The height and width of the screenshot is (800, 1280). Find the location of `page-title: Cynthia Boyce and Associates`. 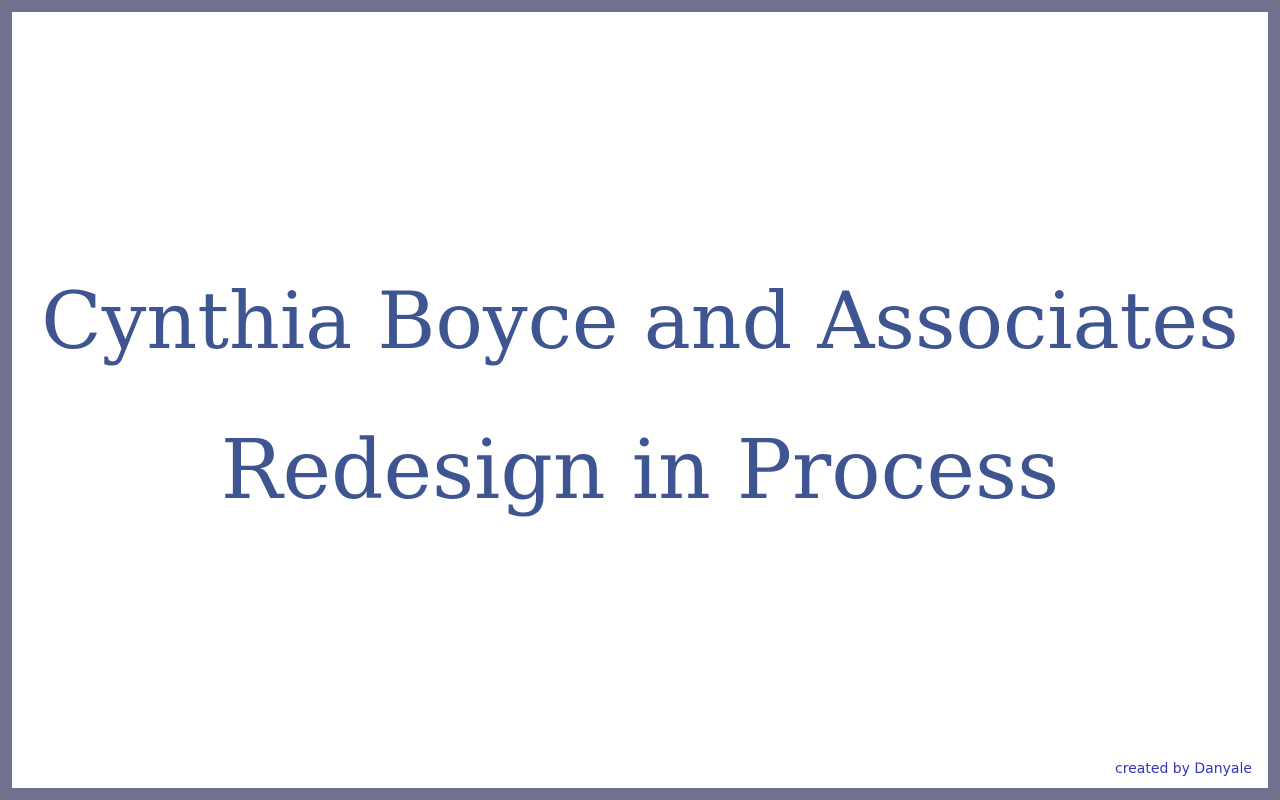

page-title: Cynthia Boyce and Associates is located at coordinates (640, 321).